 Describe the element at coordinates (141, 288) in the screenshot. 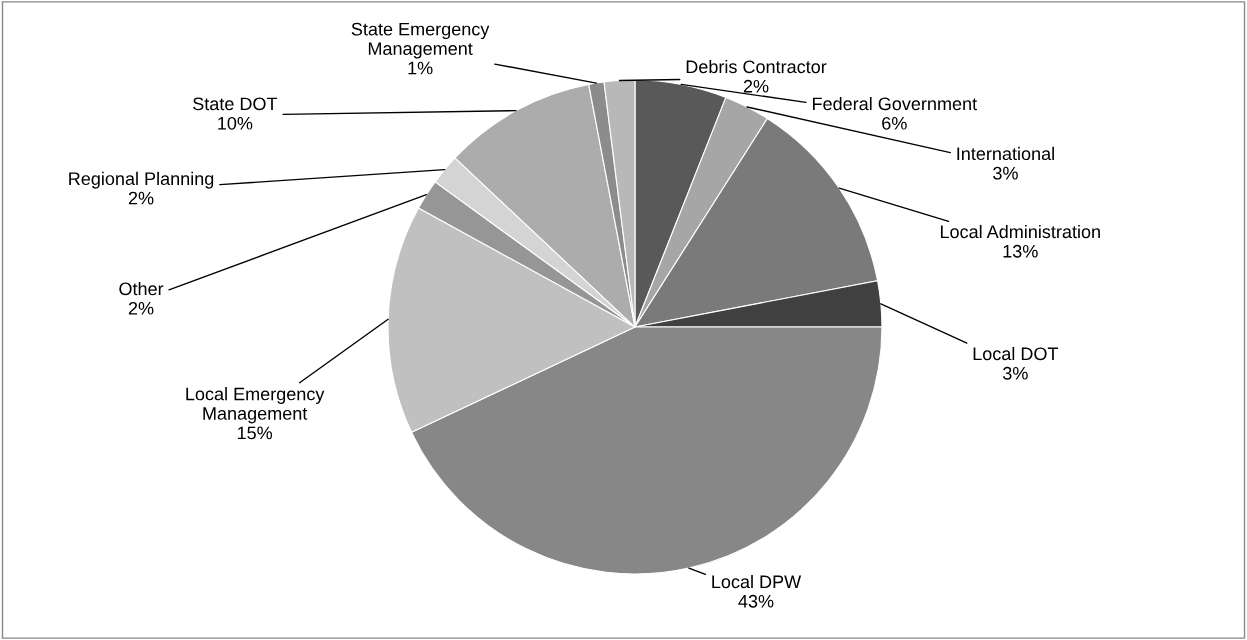

I see `slice-label: Other` at that location.